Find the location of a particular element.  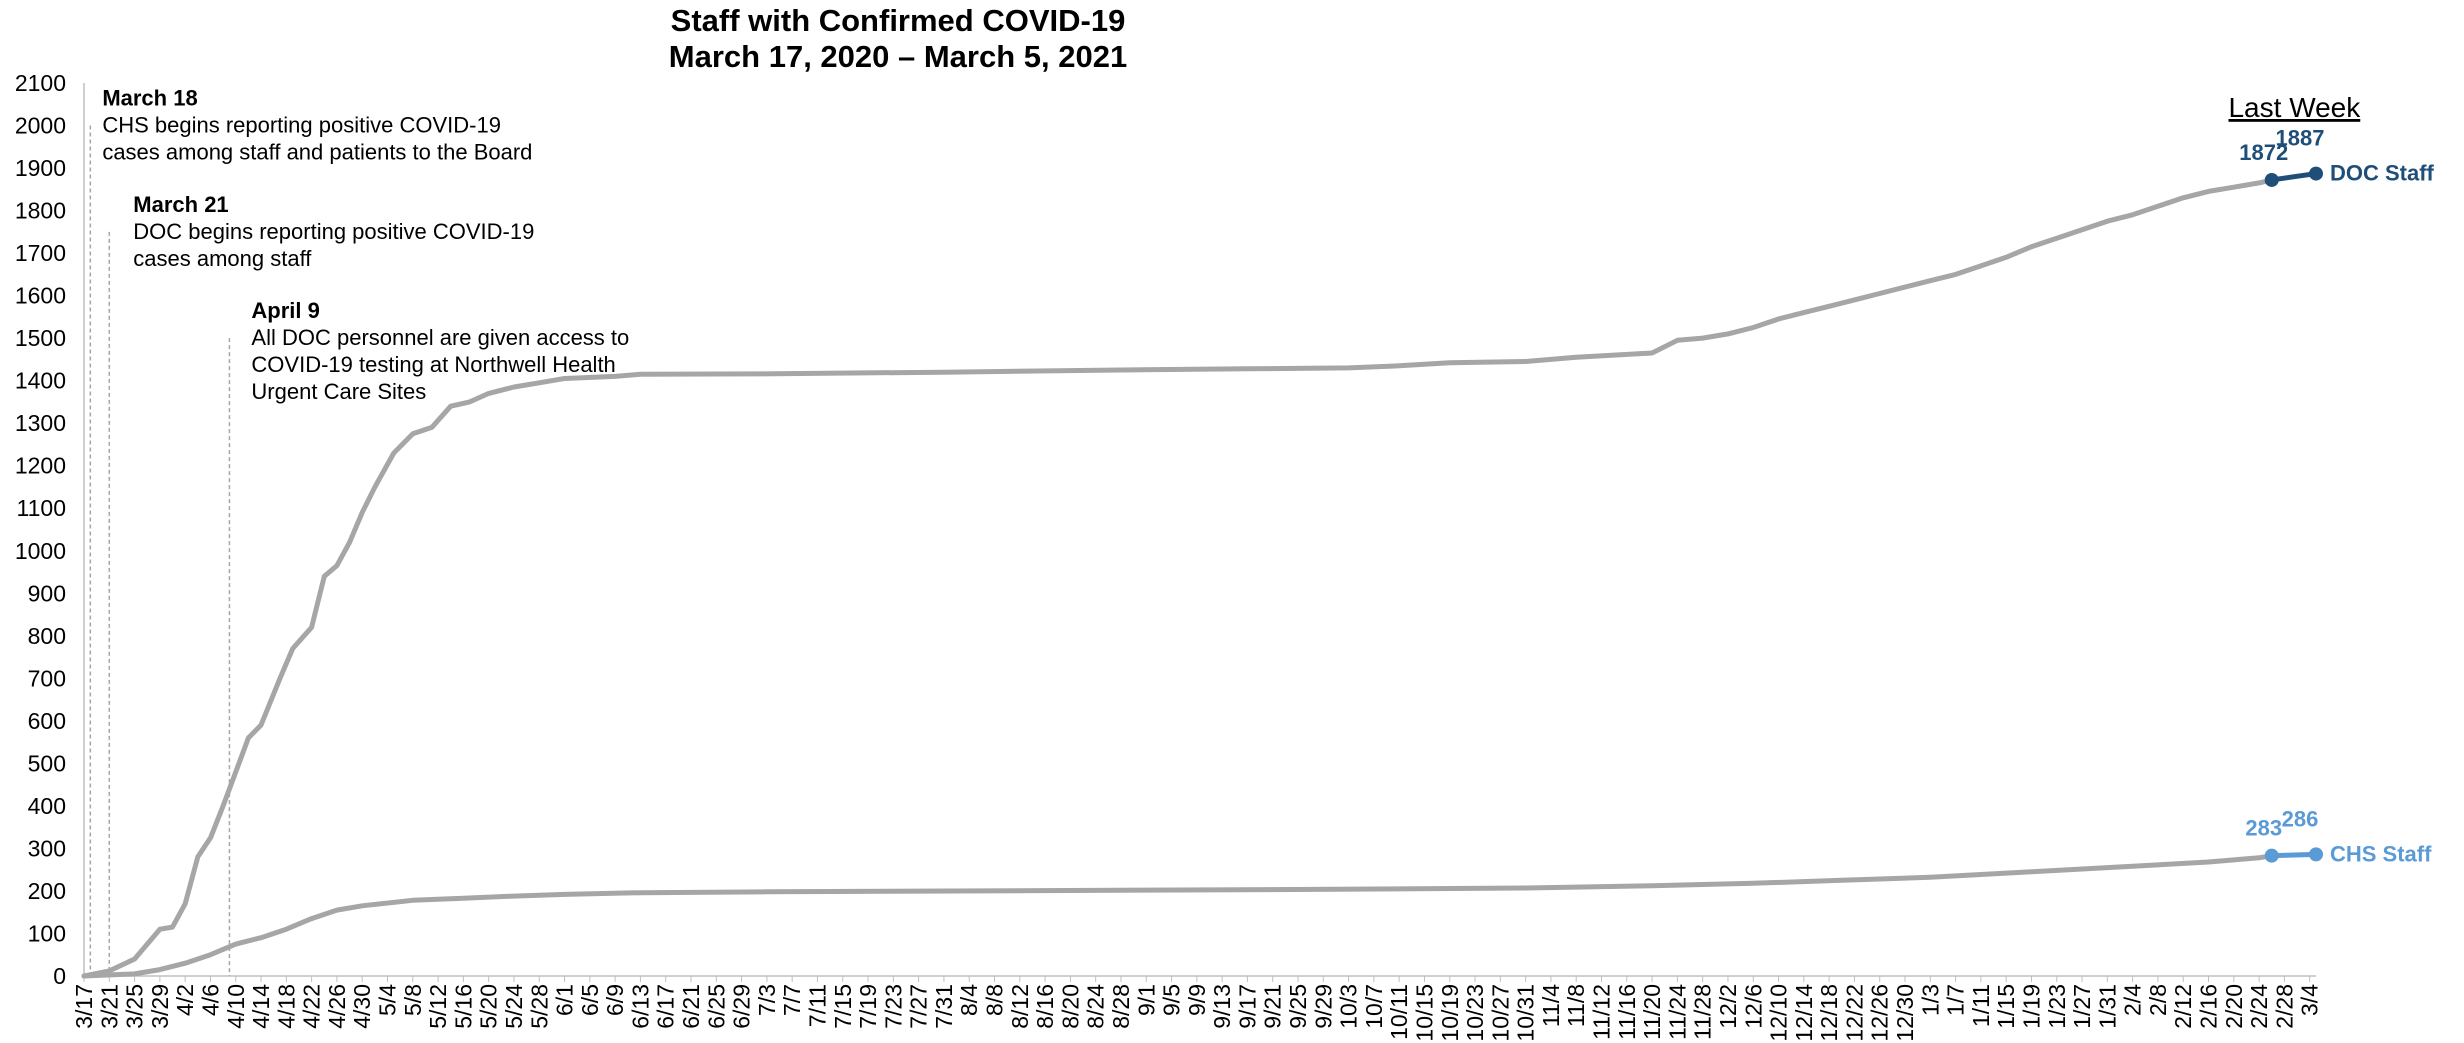

y-tick-label: 700 is located at coordinates (47, 678).